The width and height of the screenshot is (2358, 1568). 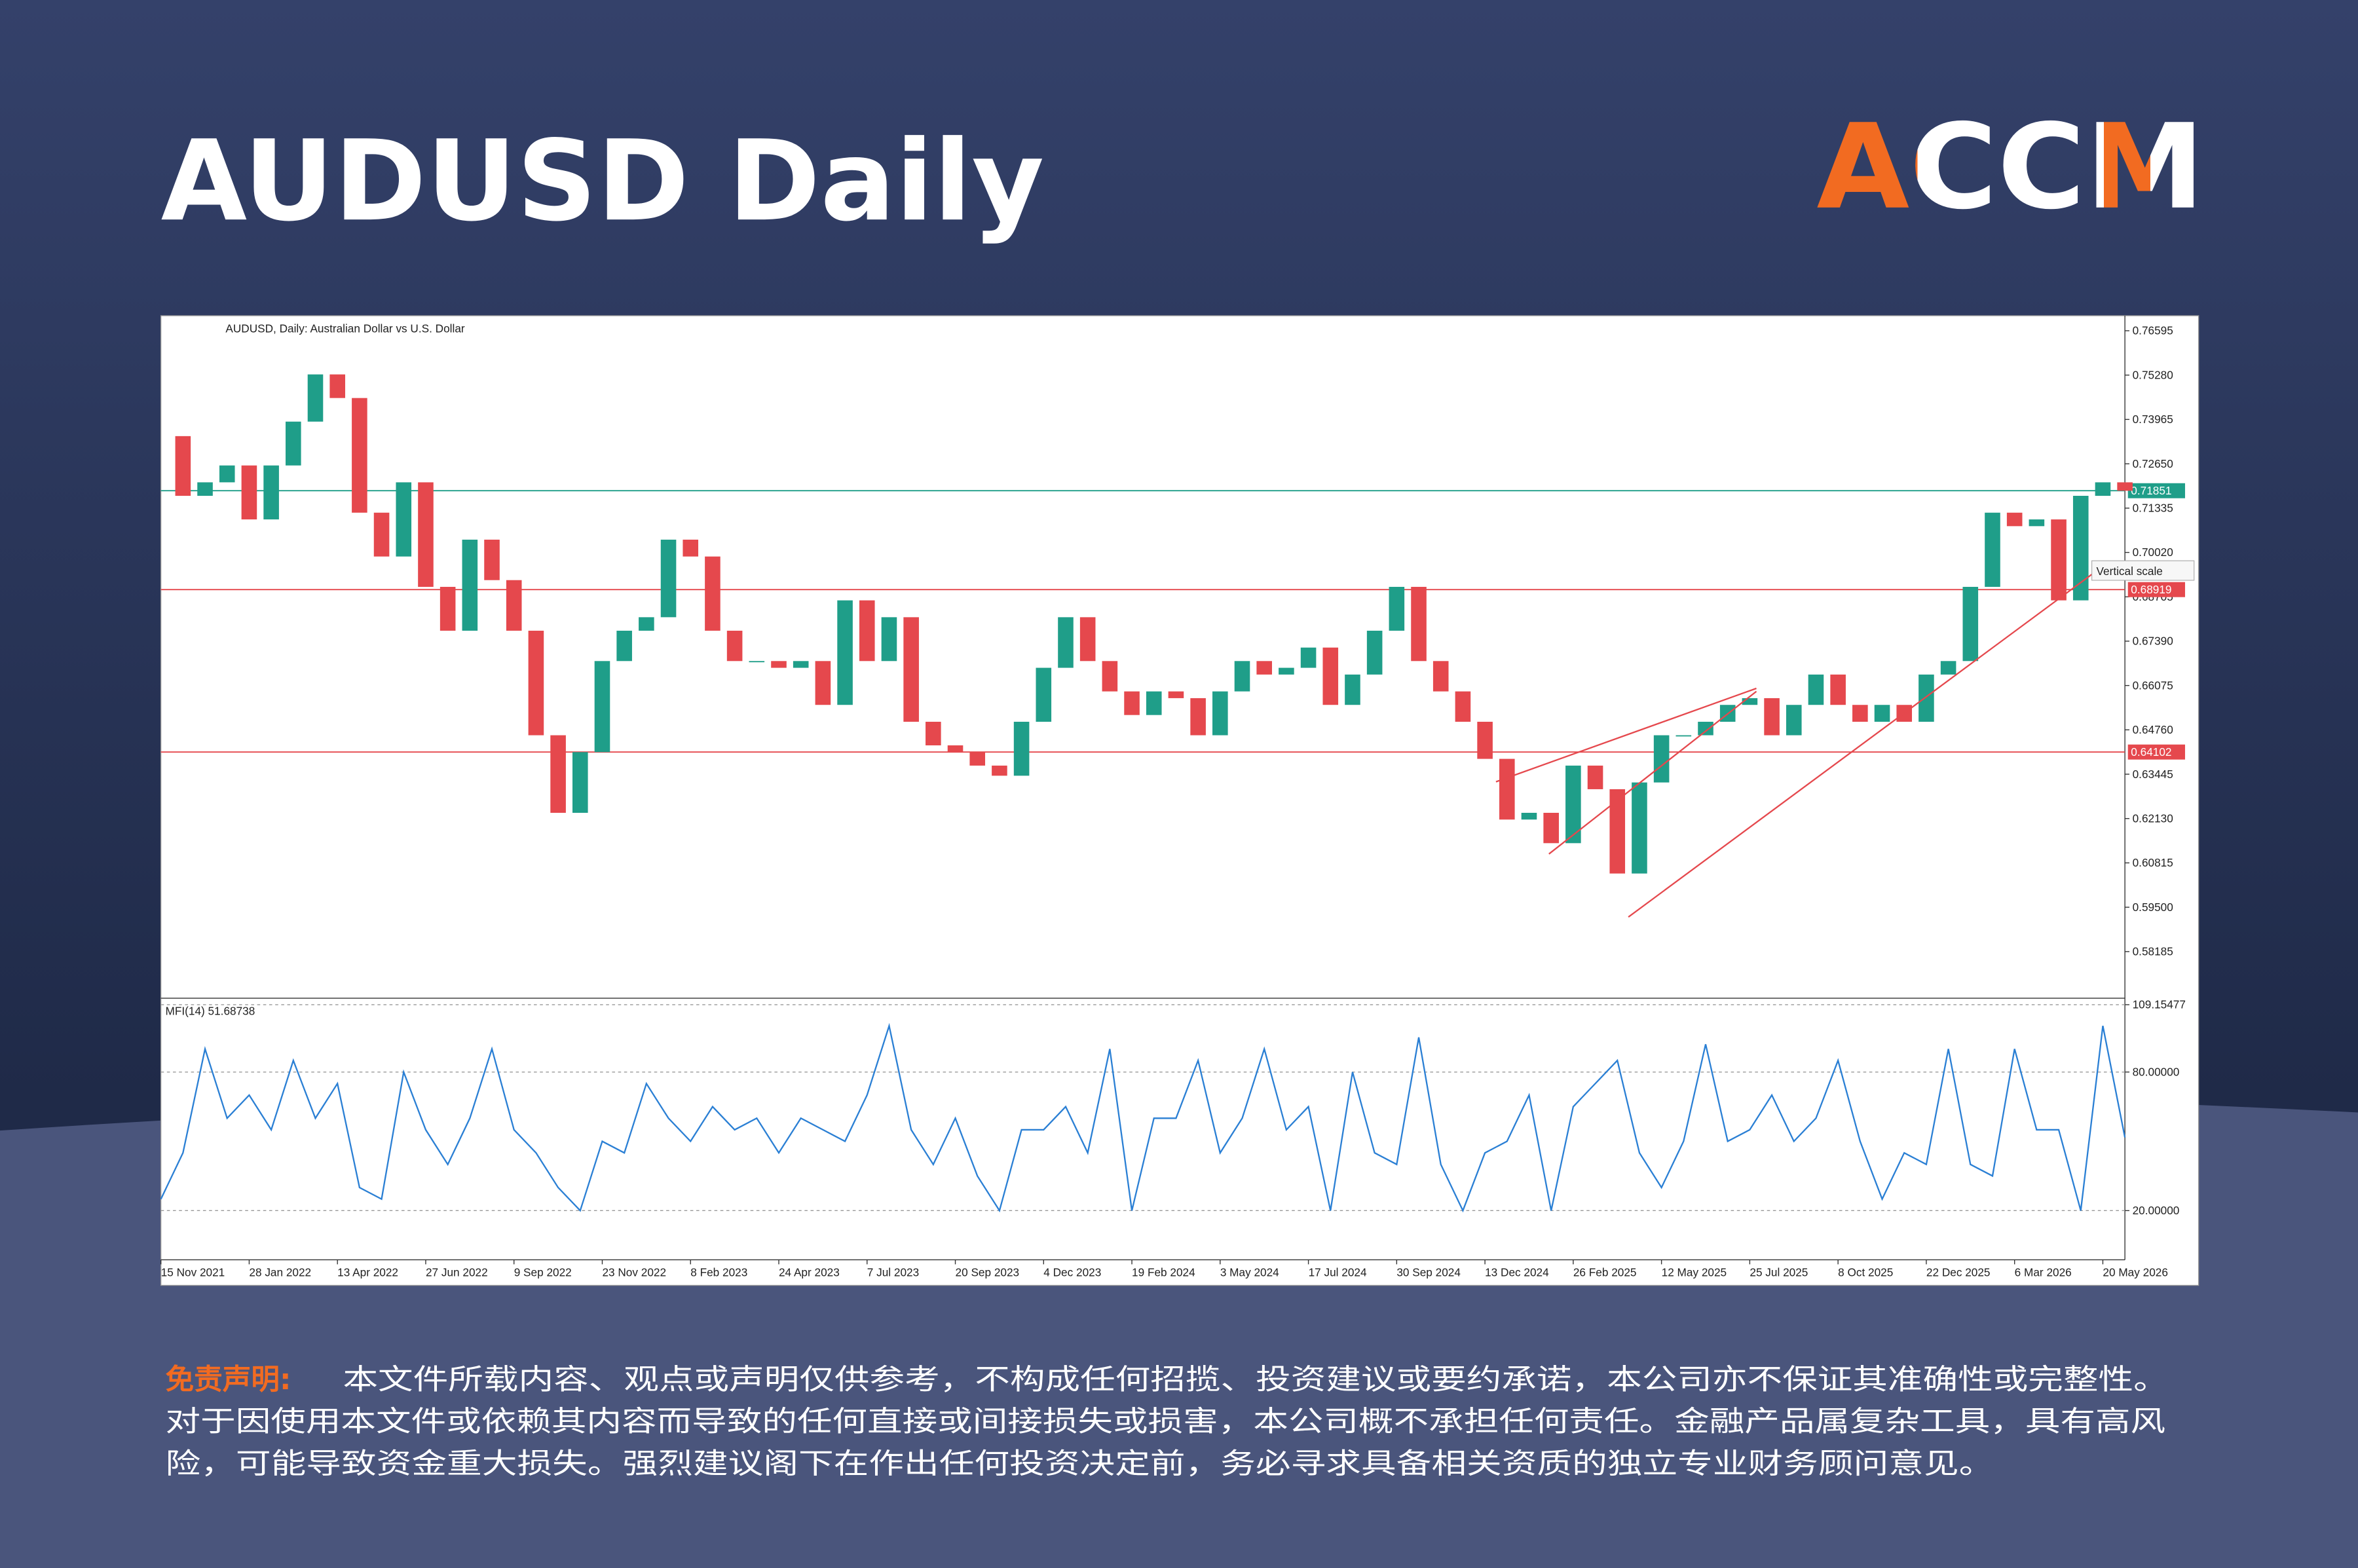 I want to click on tooltip: Vertical scale, so click(x=2130, y=571).